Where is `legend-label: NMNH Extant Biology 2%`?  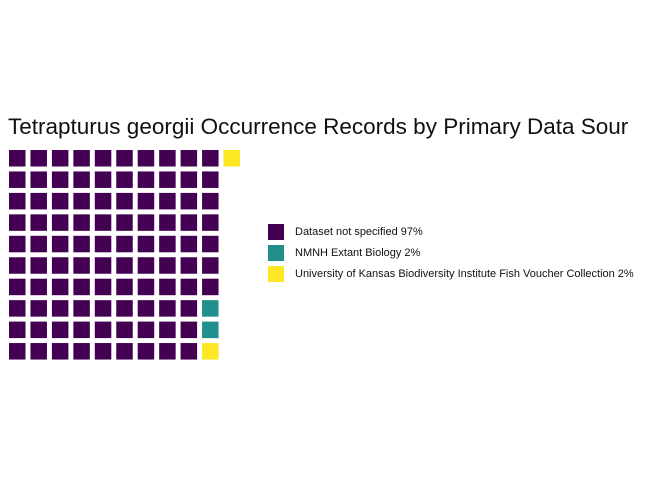
legend-label: NMNH Extant Biology 2% is located at coordinates (358, 252).